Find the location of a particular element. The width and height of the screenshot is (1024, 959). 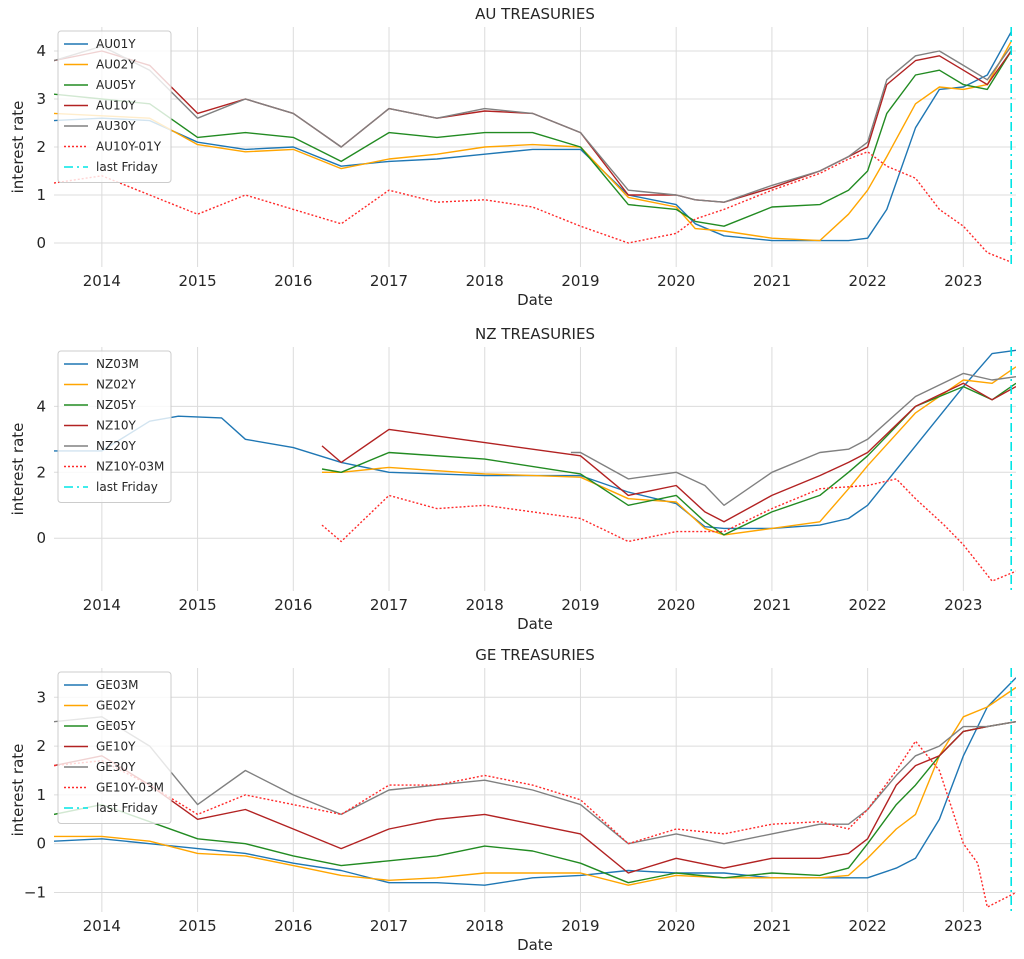

panel-title: GE TREASURIES is located at coordinates (535, 655).